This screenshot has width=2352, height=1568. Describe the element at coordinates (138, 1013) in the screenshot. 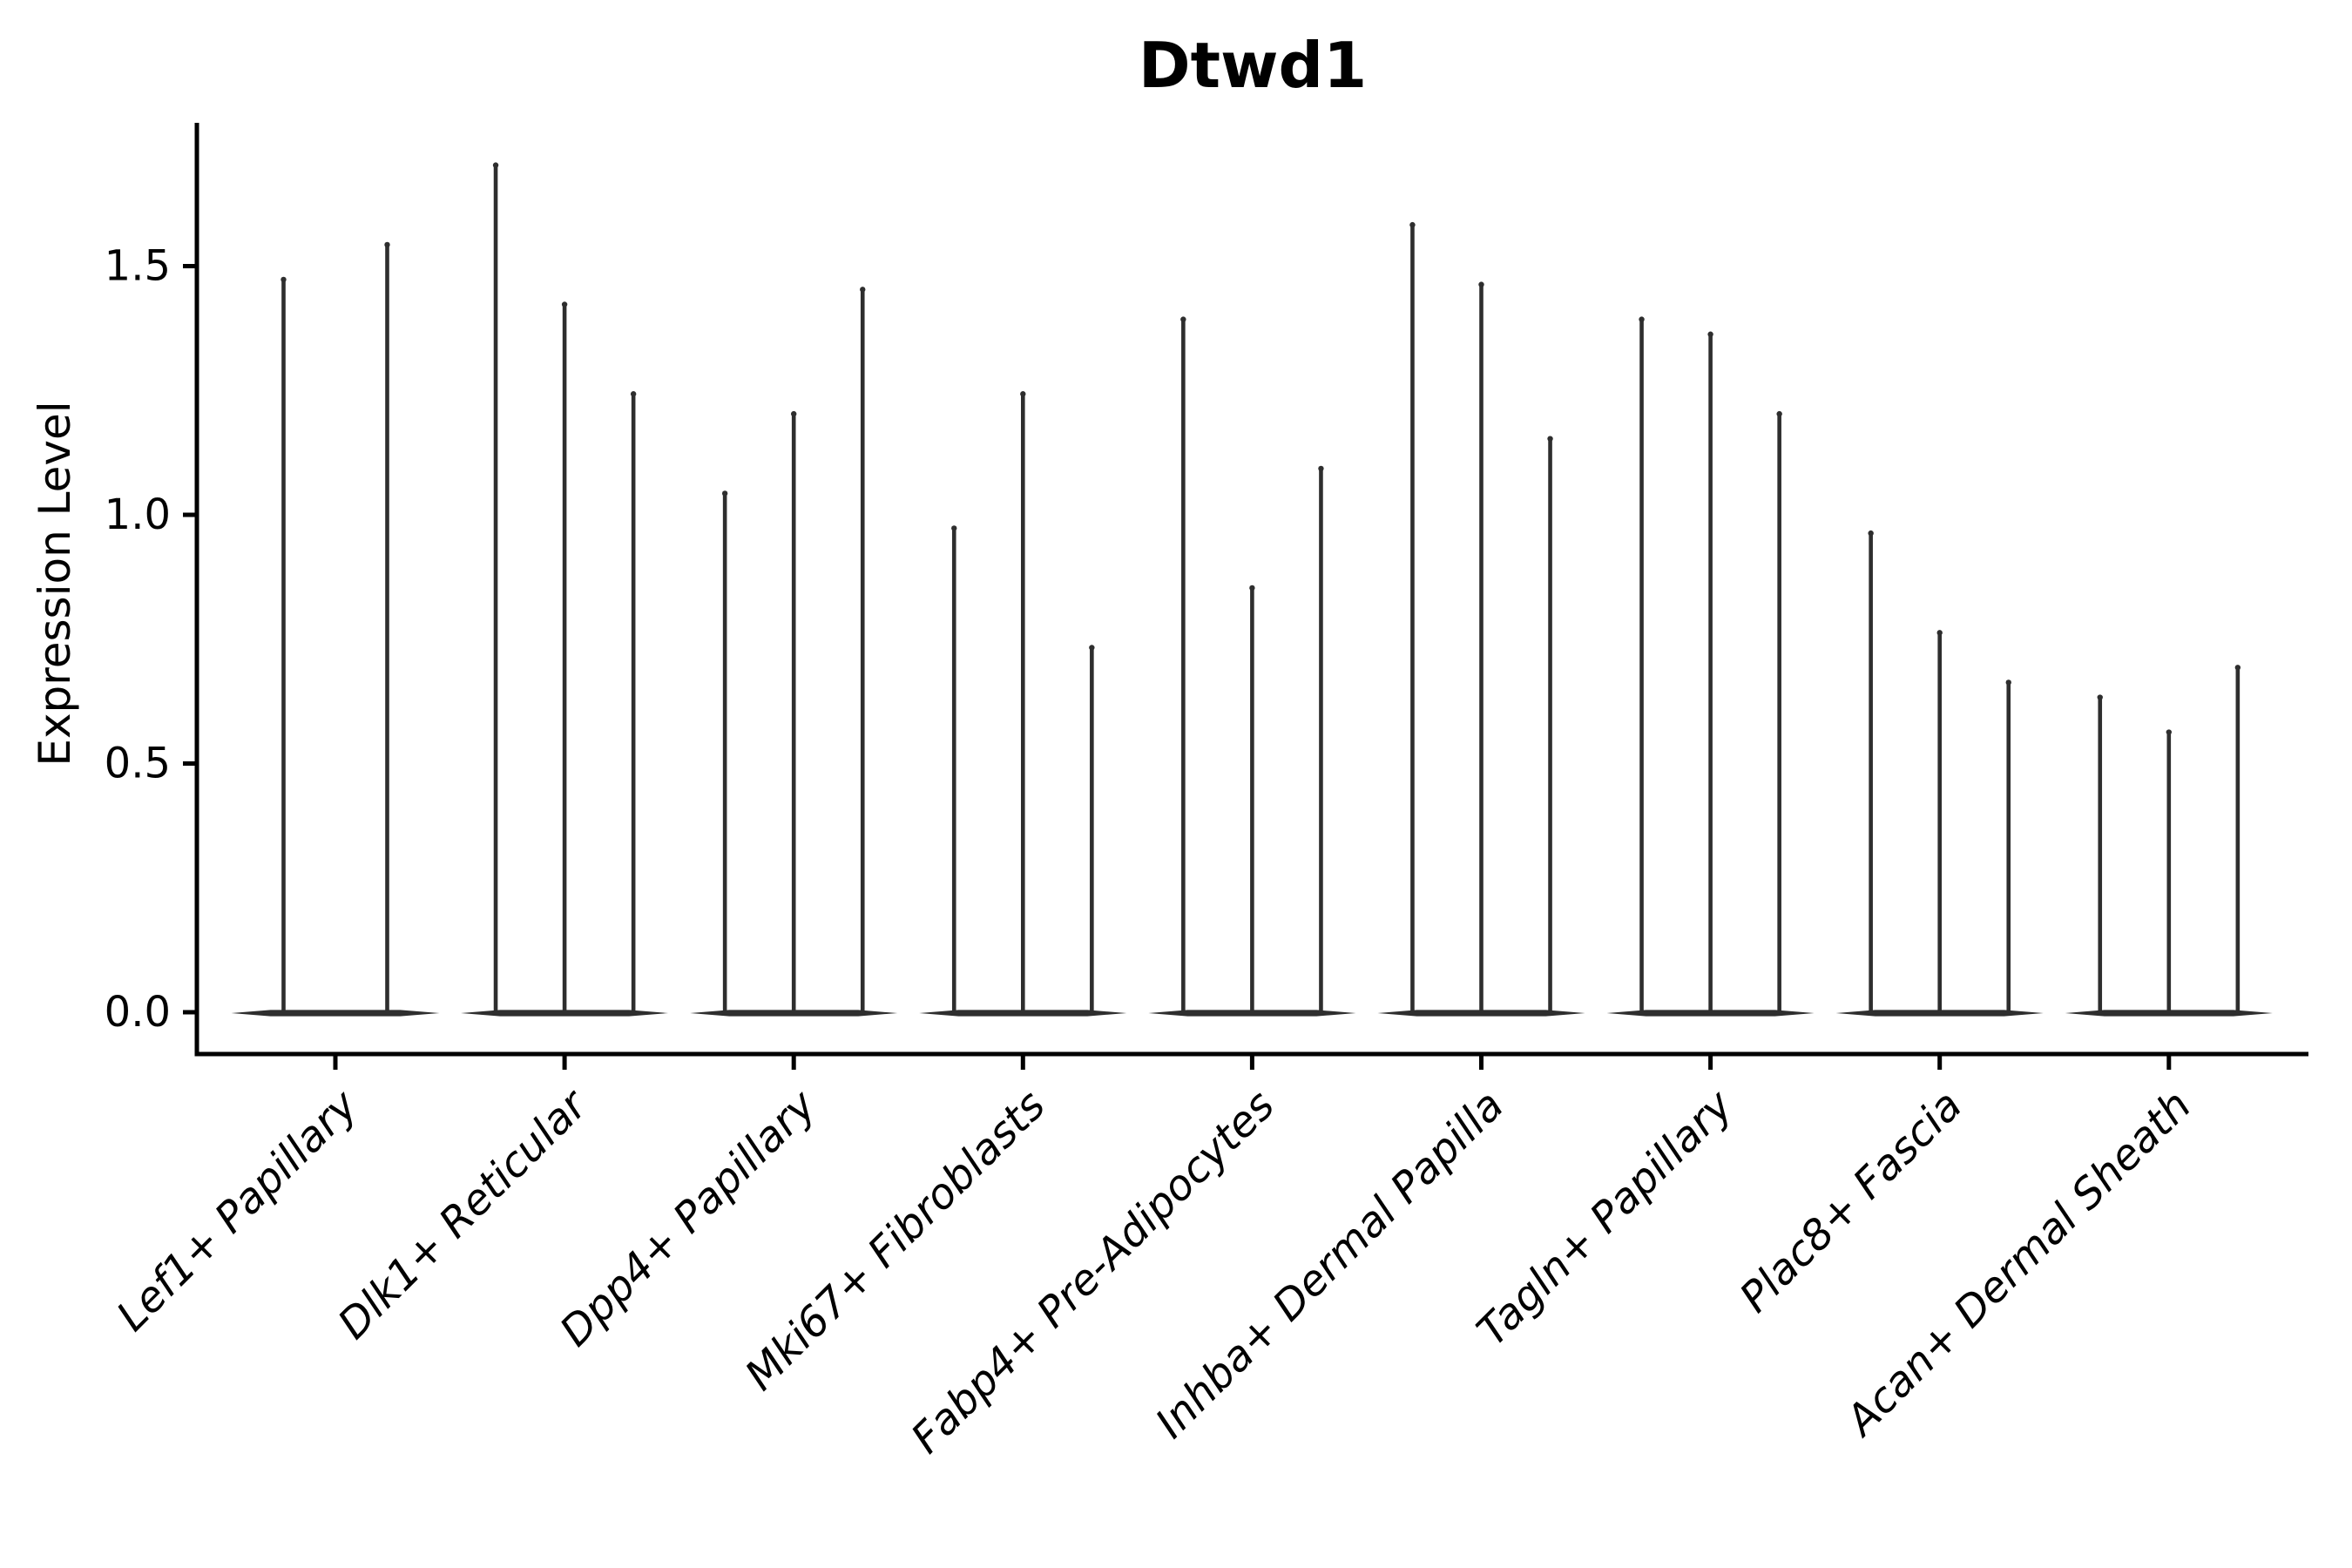

I see `y-tick-label: 0.0` at that location.